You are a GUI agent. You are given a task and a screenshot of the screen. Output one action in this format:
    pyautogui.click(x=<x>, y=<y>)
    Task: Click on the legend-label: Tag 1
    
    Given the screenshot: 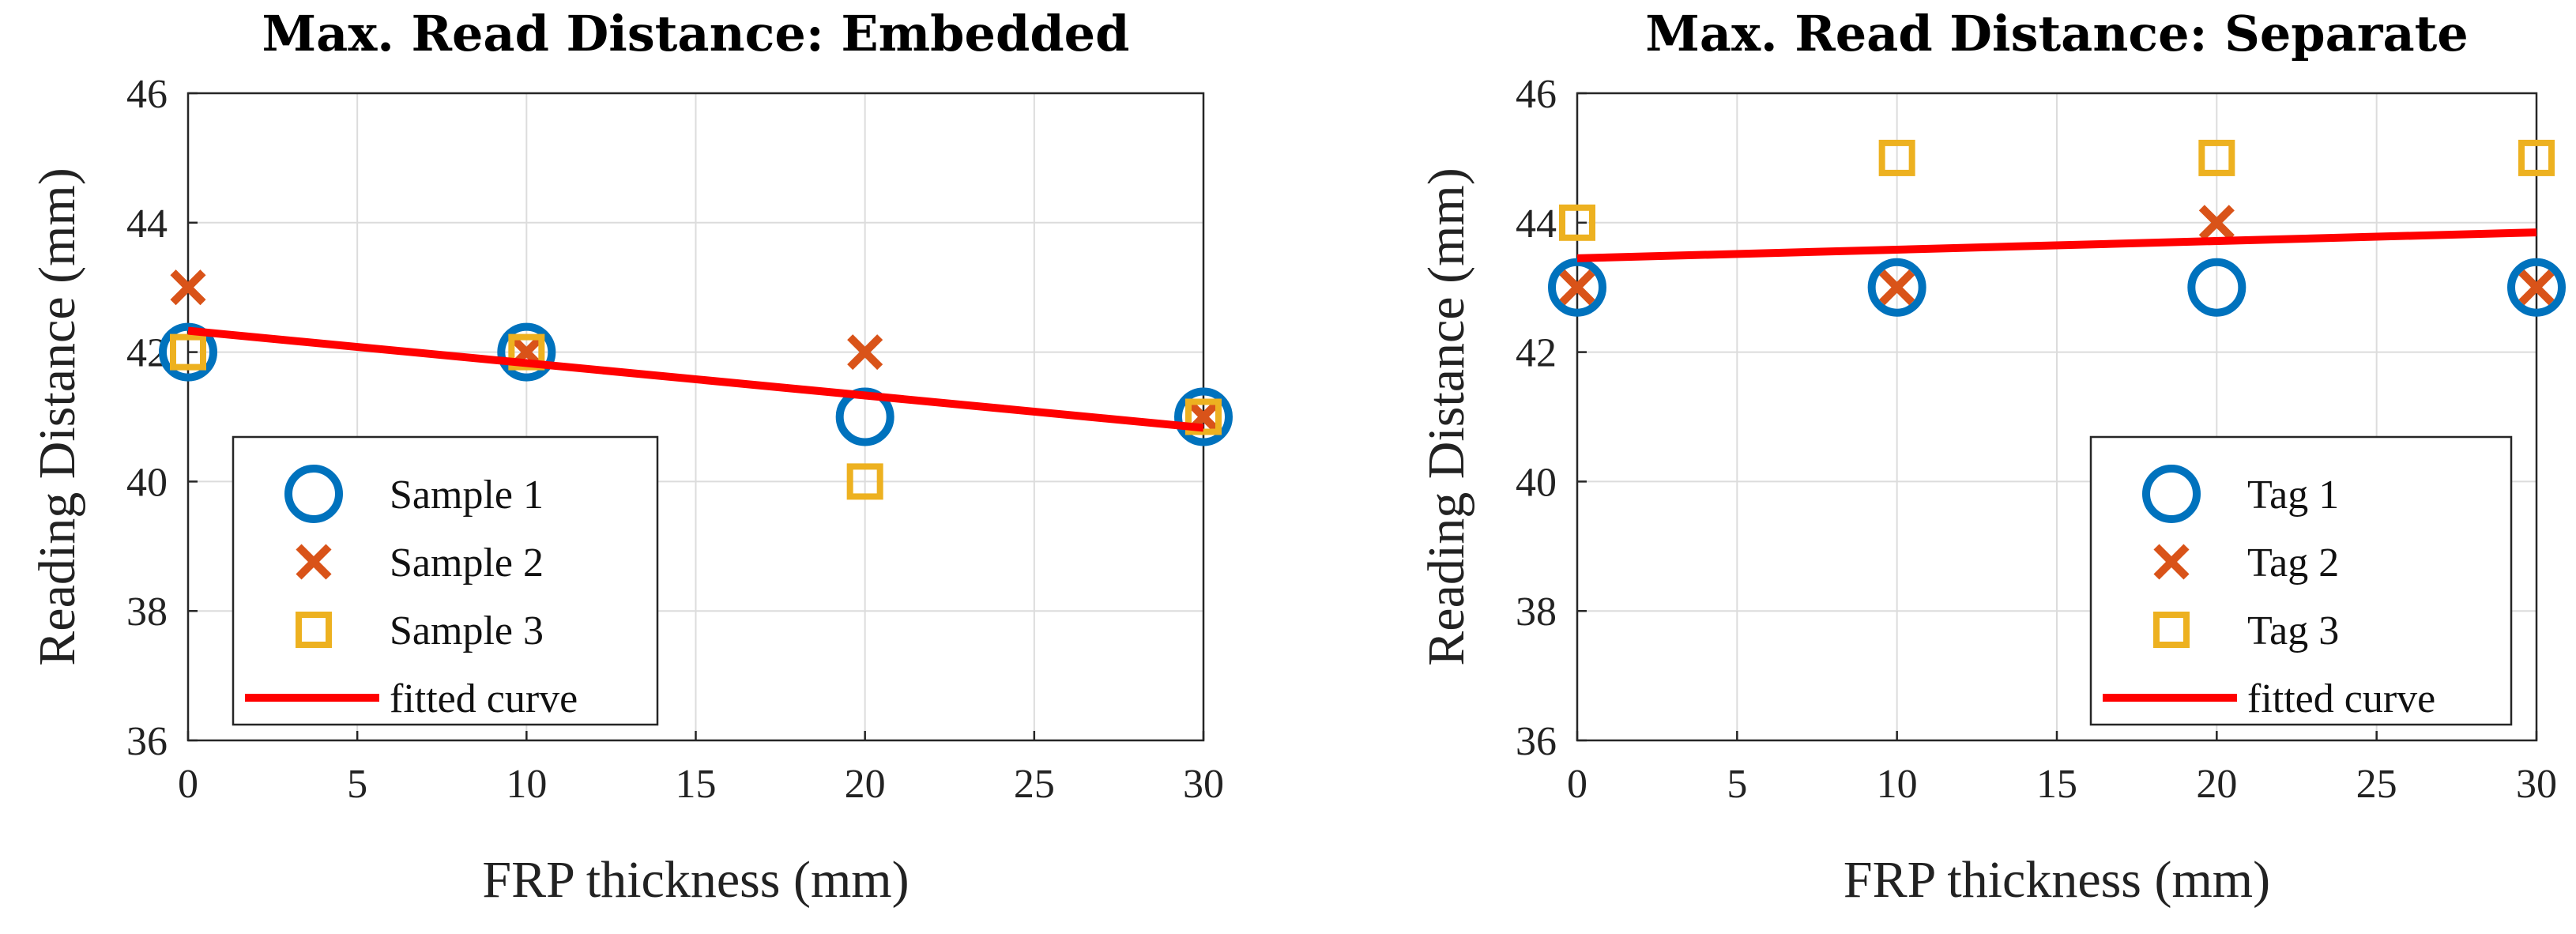 What is the action you would take?
    pyautogui.click(x=2293, y=495)
    